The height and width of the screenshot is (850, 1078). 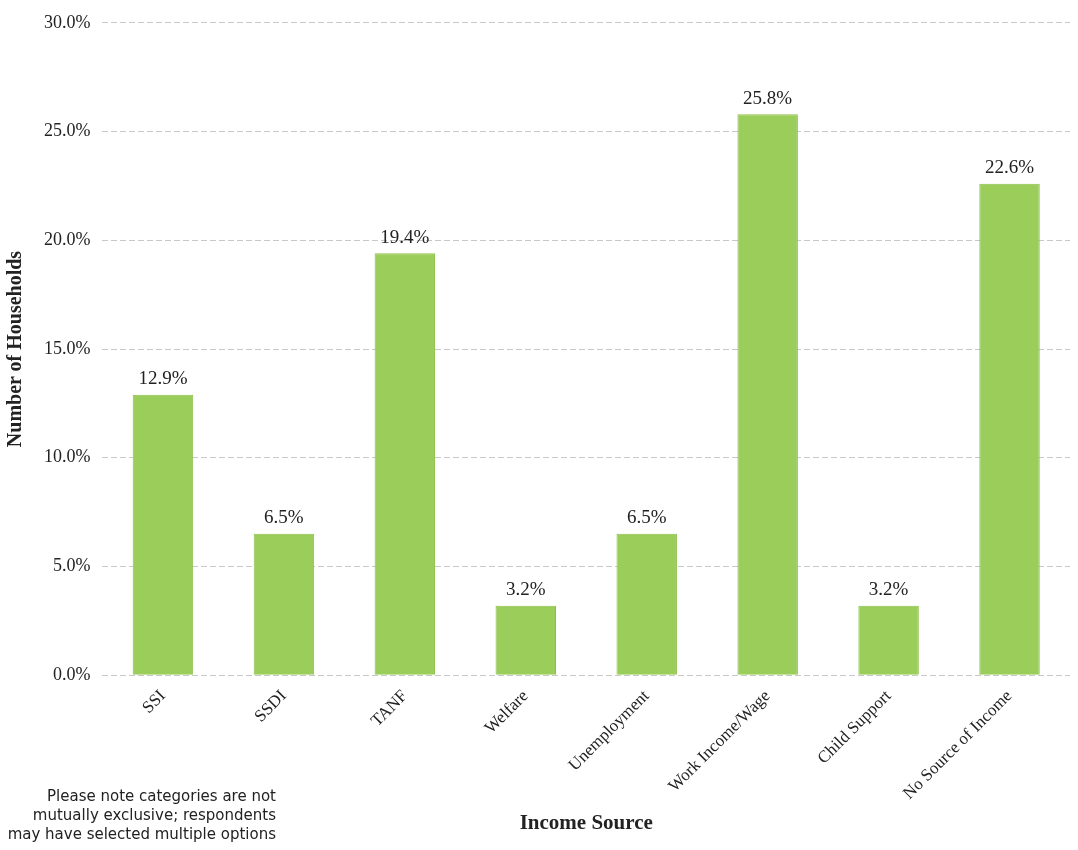 What do you see at coordinates (768, 97) in the screenshot?
I see `data-label: 25.8%` at bounding box center [768, 97].